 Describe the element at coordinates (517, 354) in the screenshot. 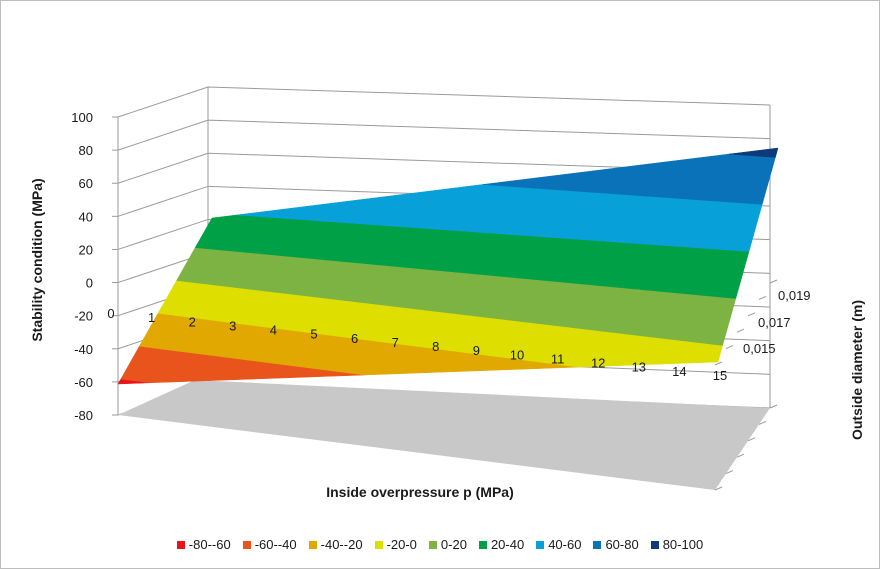

I see `x-tick-label: 10` at that location.